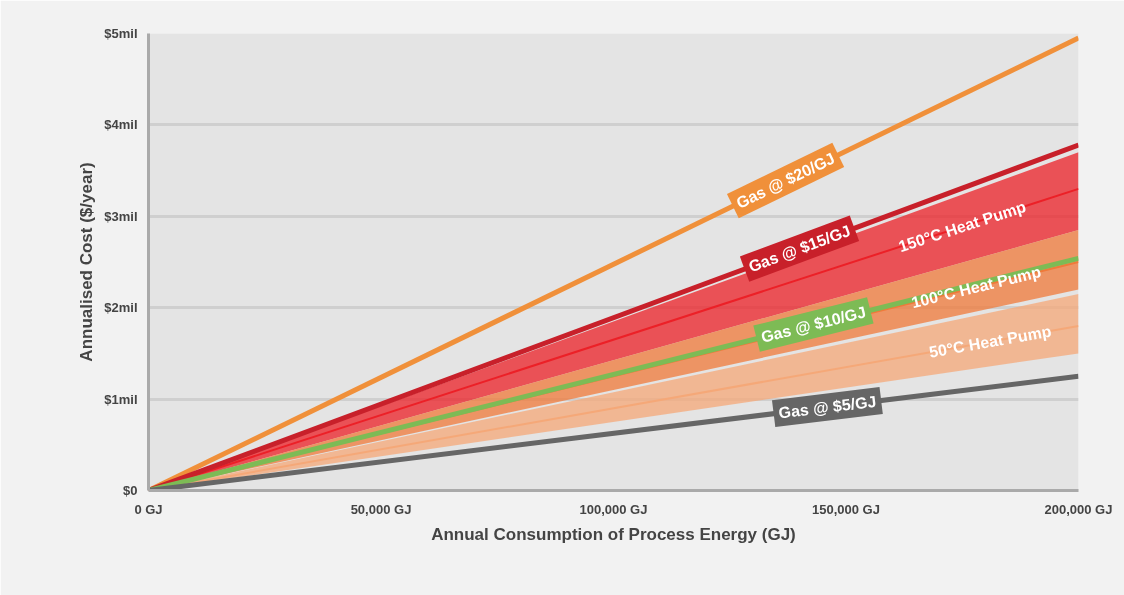 This screenshot has width=1124, height=595. What do you see at coordinates (121, 33) in the screenshot?
I see `y-tick-label: $5mil` at bounding box center [121, 33].